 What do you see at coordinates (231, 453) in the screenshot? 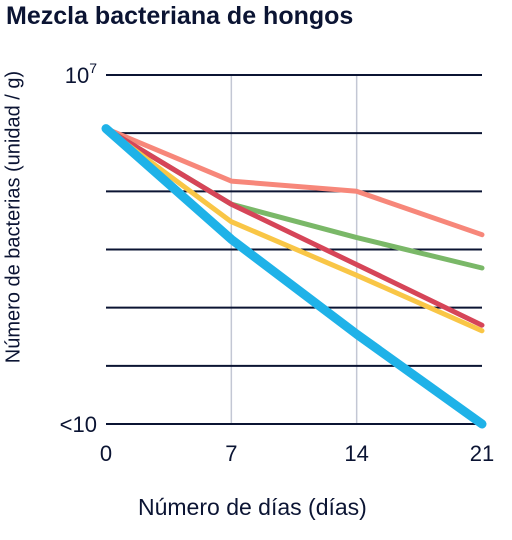
I see `x-tick-label: 7` at bounding box center [231, 453].